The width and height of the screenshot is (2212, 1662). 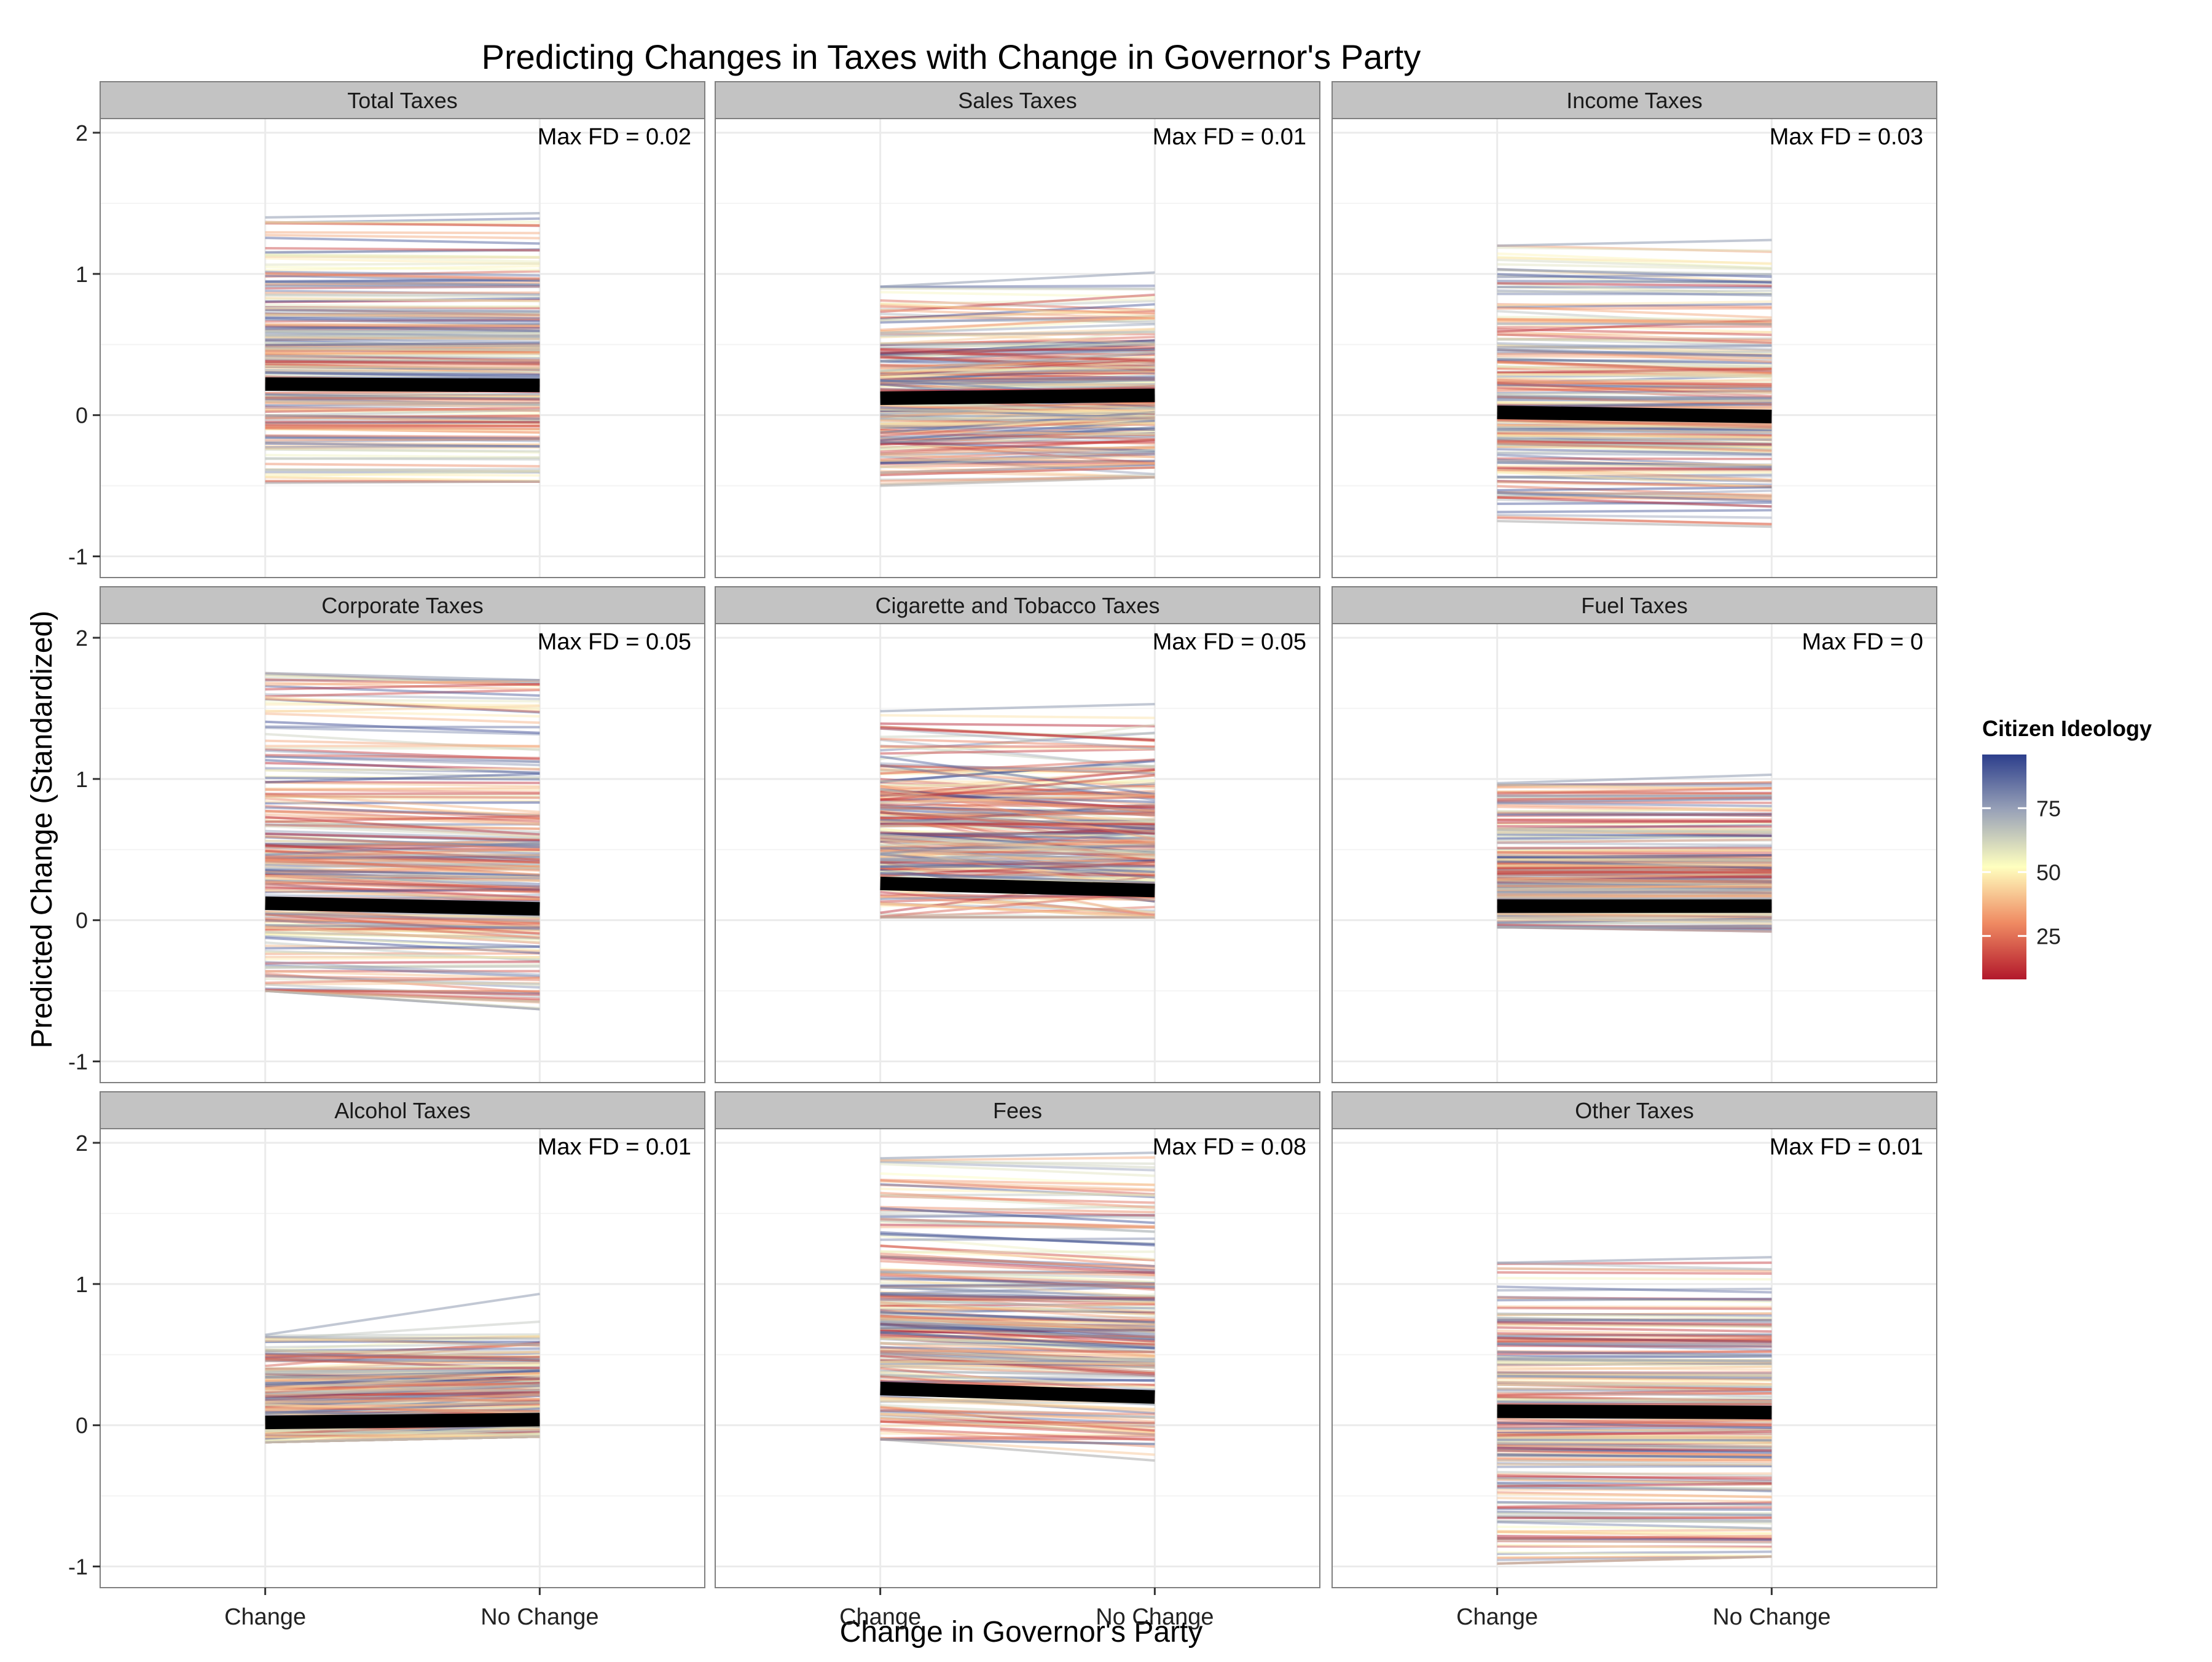 I want to click on panel-total-taxes: Total Taxes Max FD = 0.02 -1 0 1 2, so click(x=386, y=330).